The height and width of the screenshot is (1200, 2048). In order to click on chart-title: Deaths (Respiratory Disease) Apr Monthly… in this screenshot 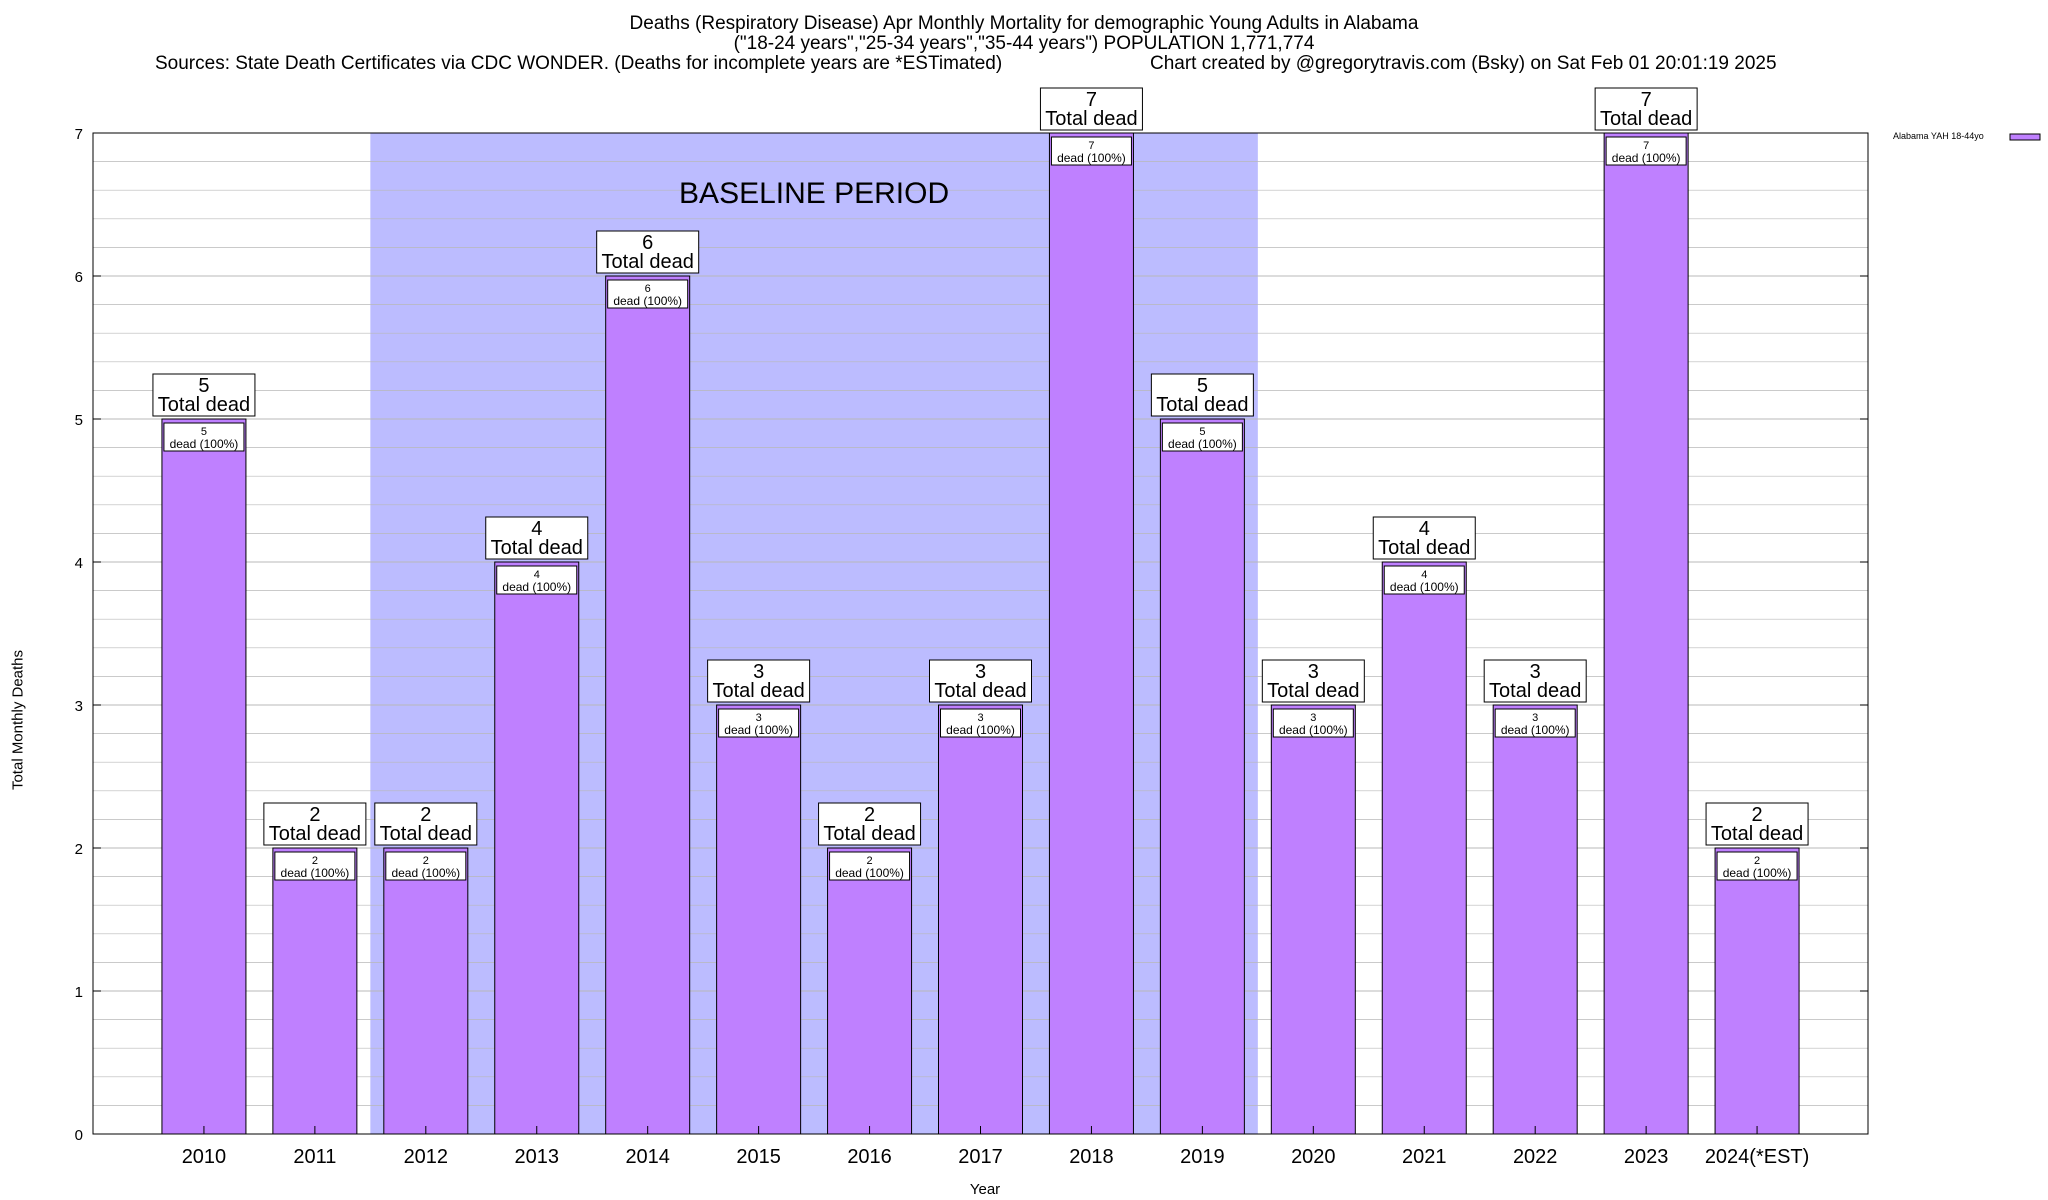, I will do `click(1024, 23)`.